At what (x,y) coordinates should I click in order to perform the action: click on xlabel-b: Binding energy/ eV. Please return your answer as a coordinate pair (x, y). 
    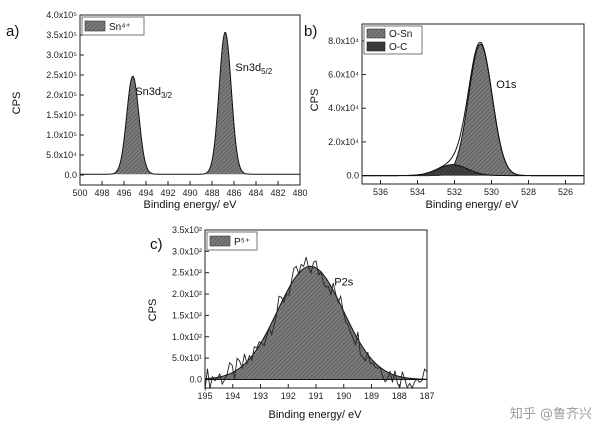
    Looking at the image, I should click on (473, 205).